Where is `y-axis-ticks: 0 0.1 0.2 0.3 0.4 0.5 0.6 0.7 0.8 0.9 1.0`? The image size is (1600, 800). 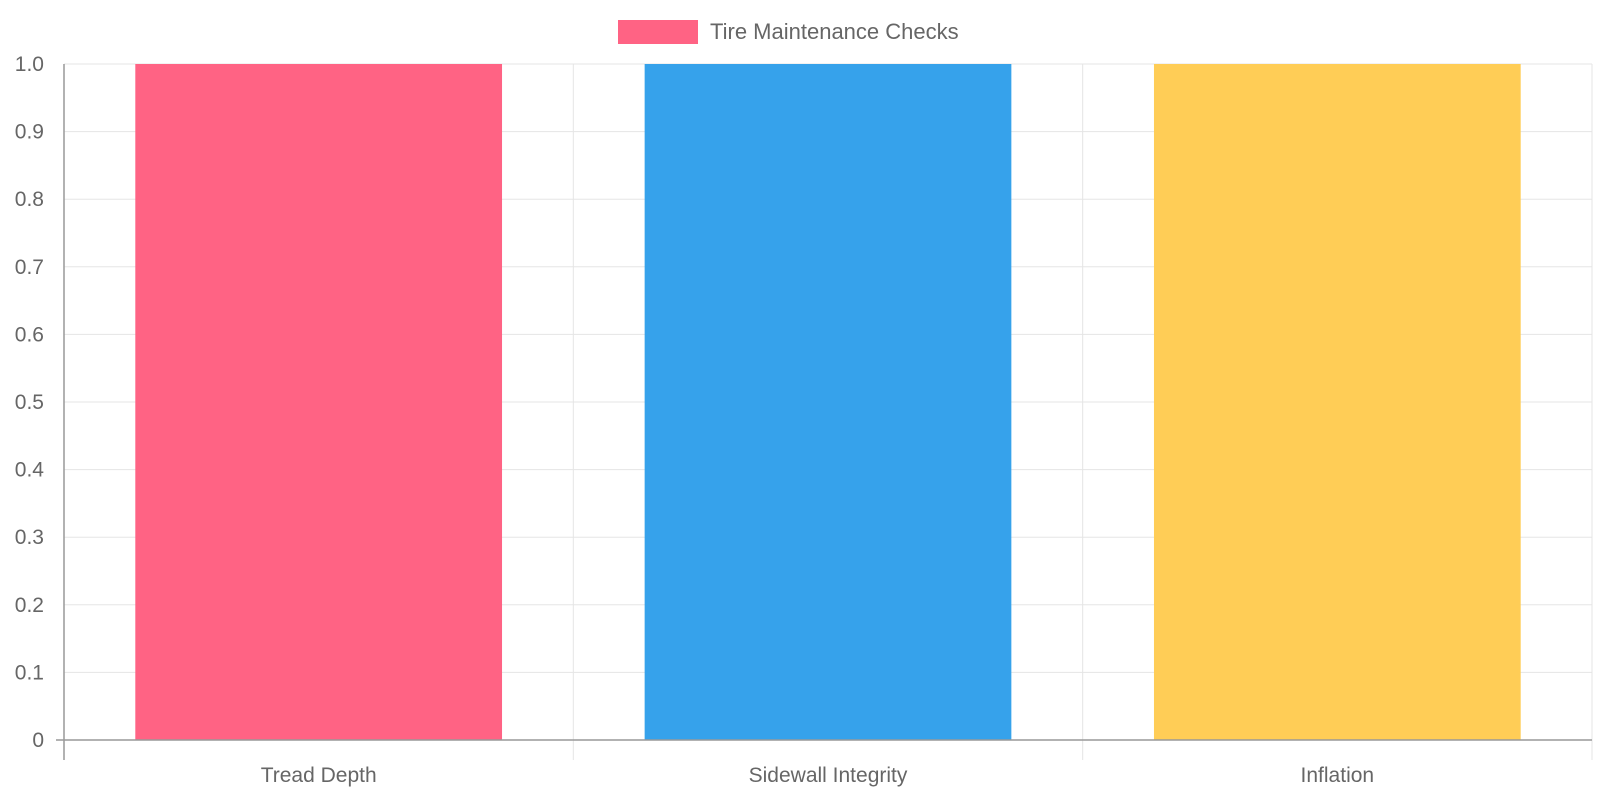 y-axis-ticks: 0 0.1 0.2 0.3 0.4 0.5 0.6 0.7 0.8 0.9 1.0 is located at coordinates (30, 402).